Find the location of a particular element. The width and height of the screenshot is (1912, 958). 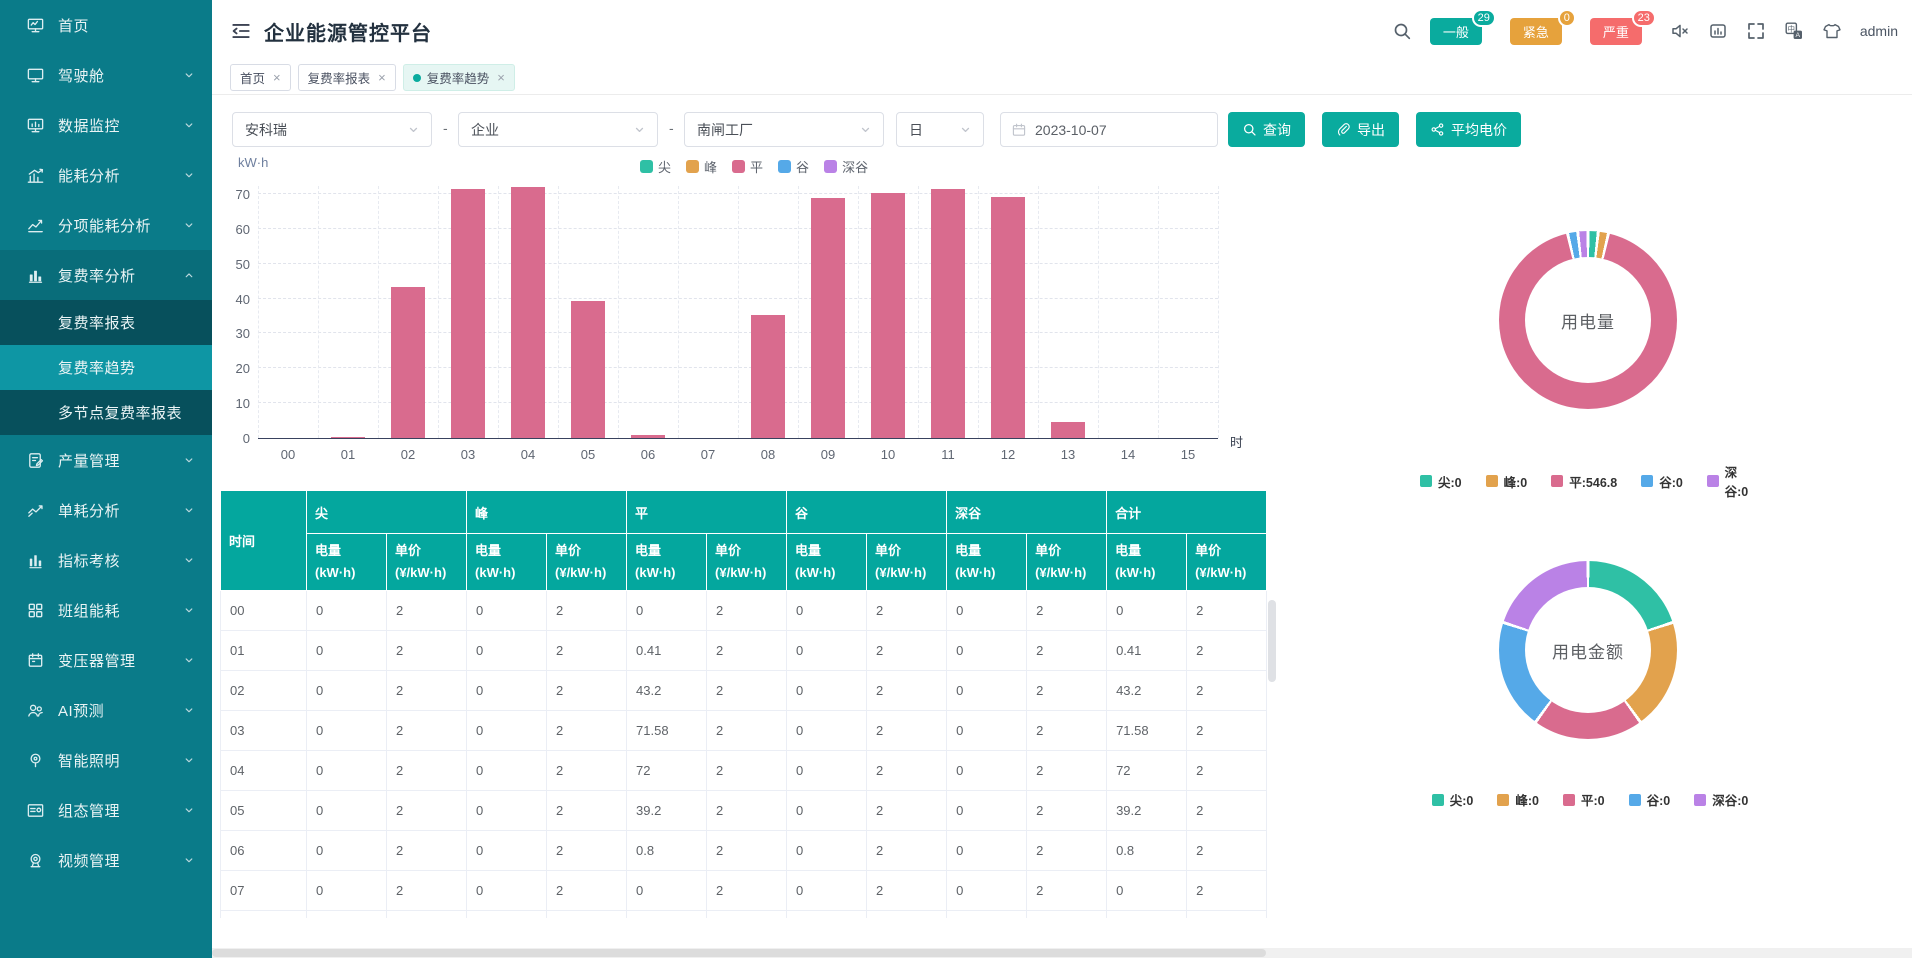

sidebar-item-2: 驾驶舱 is located at coordinates (106, 75).